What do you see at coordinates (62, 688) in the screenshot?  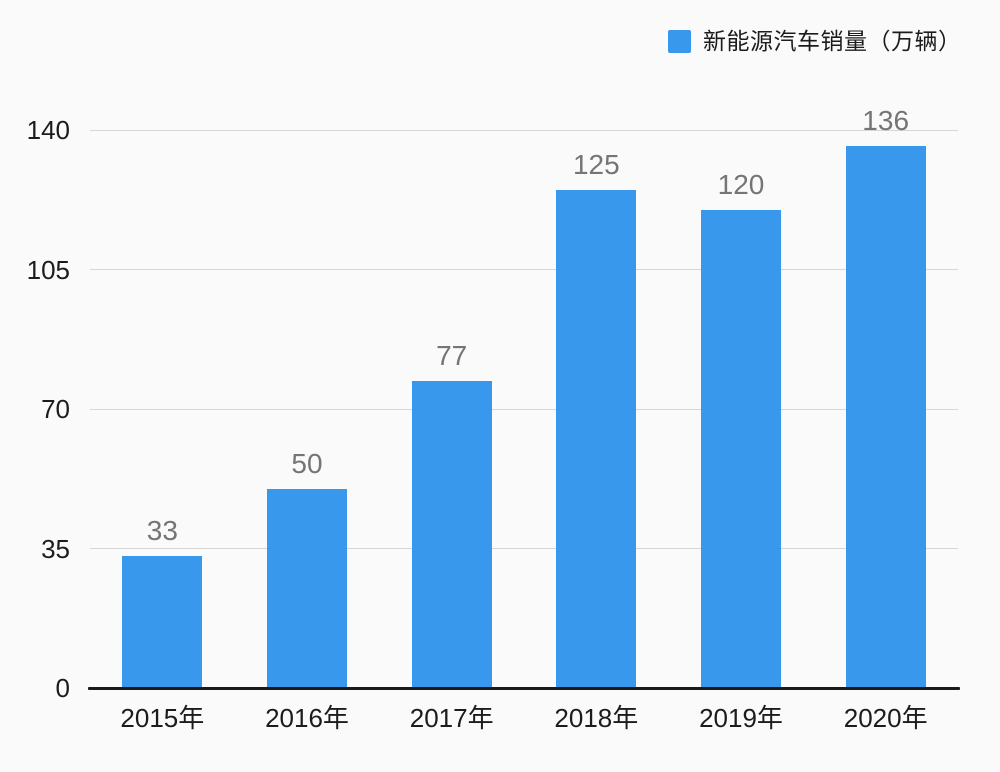 I see `y-tick-label: 0` at bounding box center [62, 688].